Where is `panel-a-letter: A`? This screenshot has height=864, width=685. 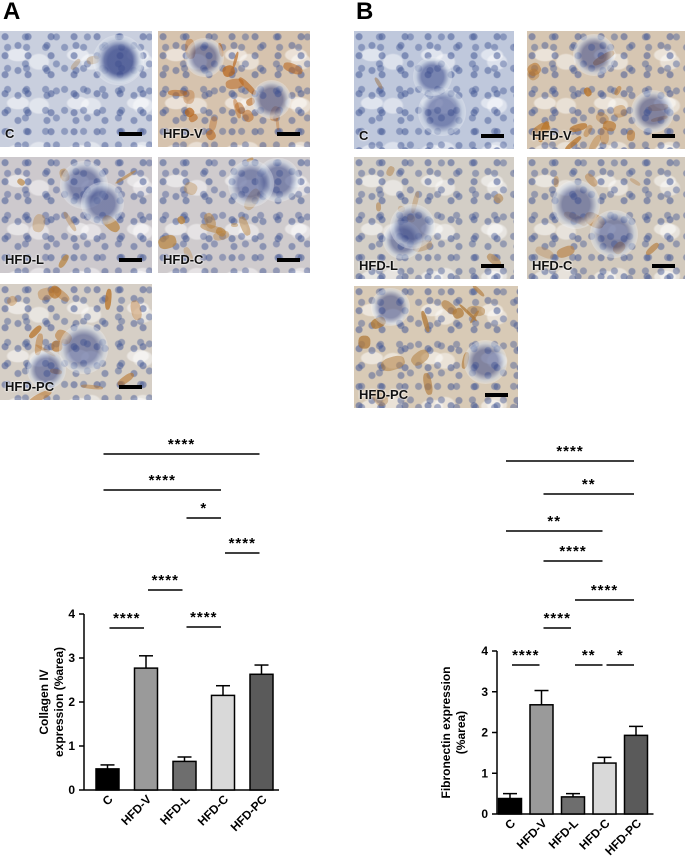
panel-a-letter: A is located at coordinates (12, 12).